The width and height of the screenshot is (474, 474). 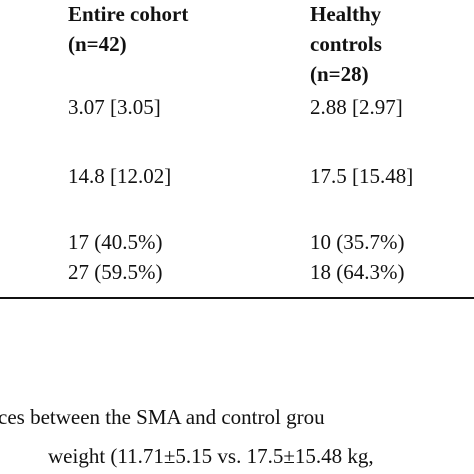 I want to click on header-cell: (n=42), so click(x=97, y=44).